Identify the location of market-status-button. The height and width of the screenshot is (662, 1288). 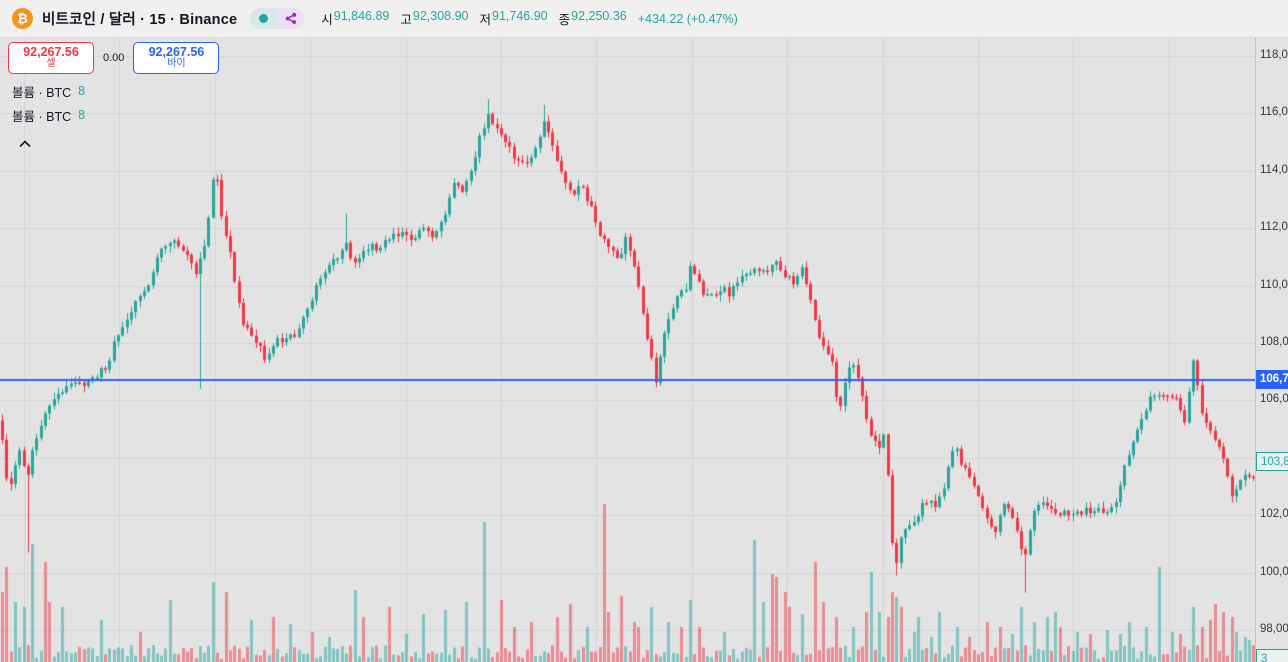
(264, 18).